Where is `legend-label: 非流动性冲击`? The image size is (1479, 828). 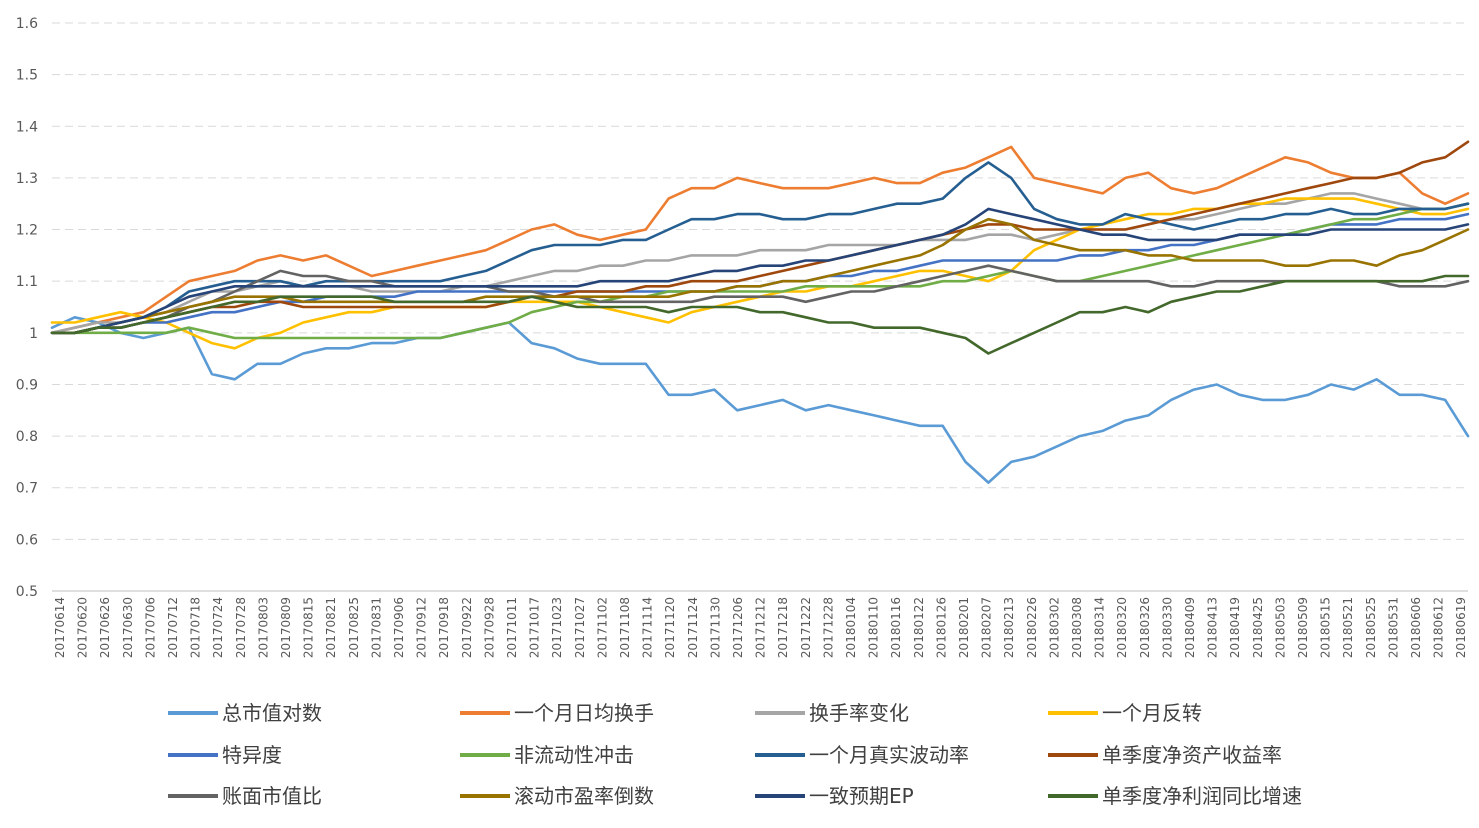
legend-label: 非流动性冲击 is located at coordinates (574, 755).